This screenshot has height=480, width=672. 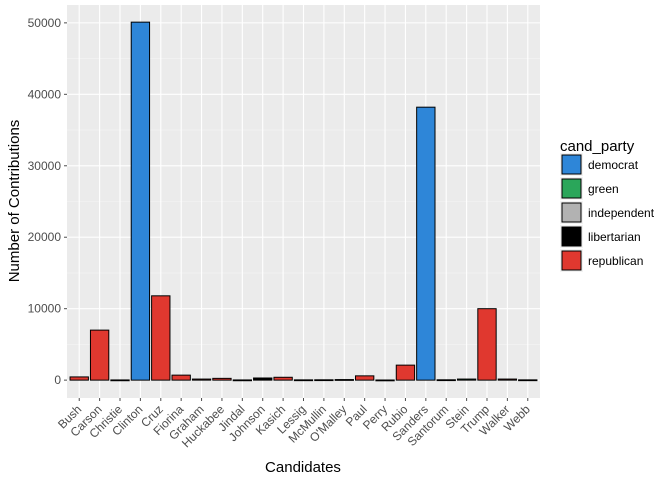 What do you see at coordinates (57, 380) in the screenshot?
I see `y-tick-label: 0` at bounding box center [57, 380].